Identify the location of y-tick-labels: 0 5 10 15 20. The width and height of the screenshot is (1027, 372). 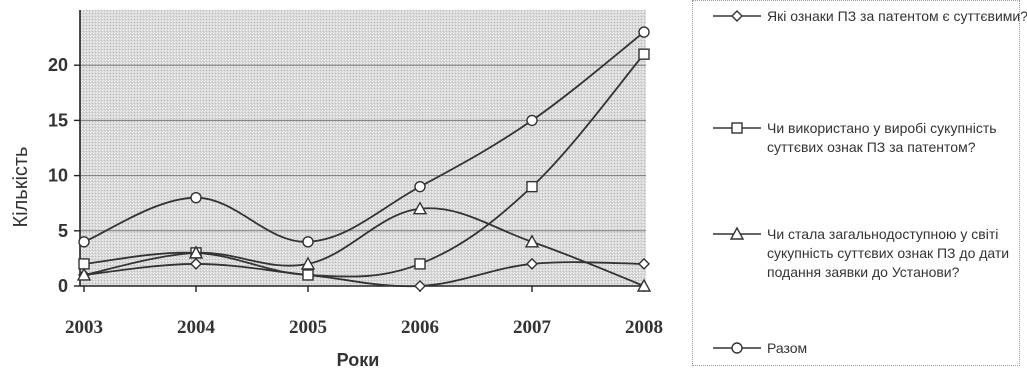
(58, 175).